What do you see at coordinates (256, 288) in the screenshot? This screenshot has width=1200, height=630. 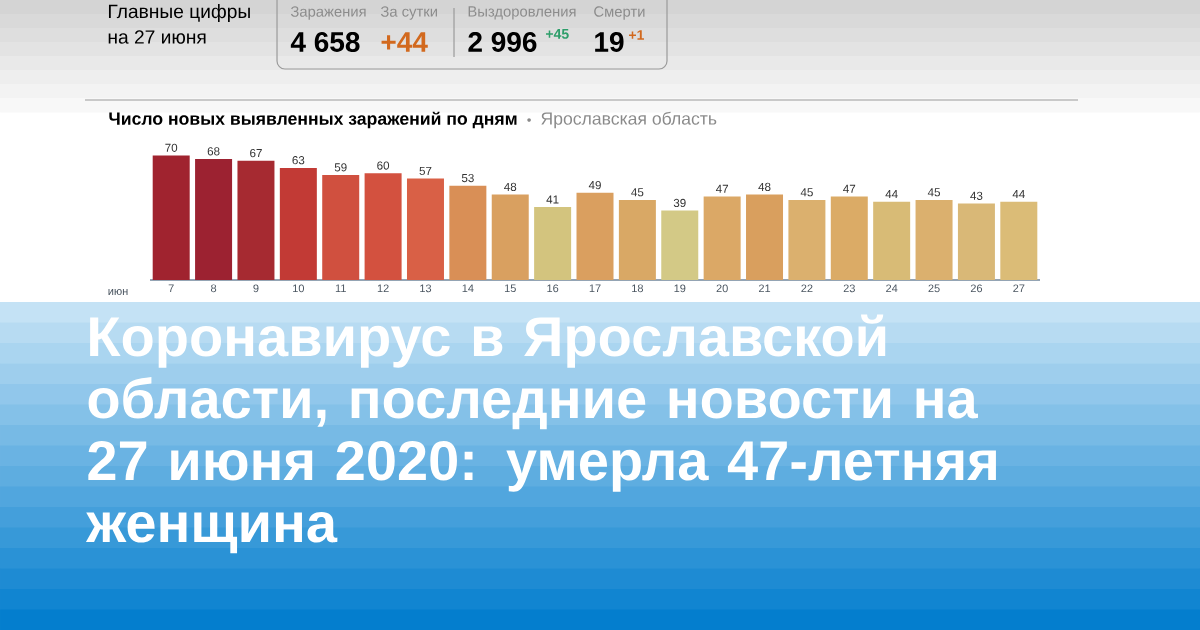 I see `x-tick-label: 9` at bounding box center [256, 288].